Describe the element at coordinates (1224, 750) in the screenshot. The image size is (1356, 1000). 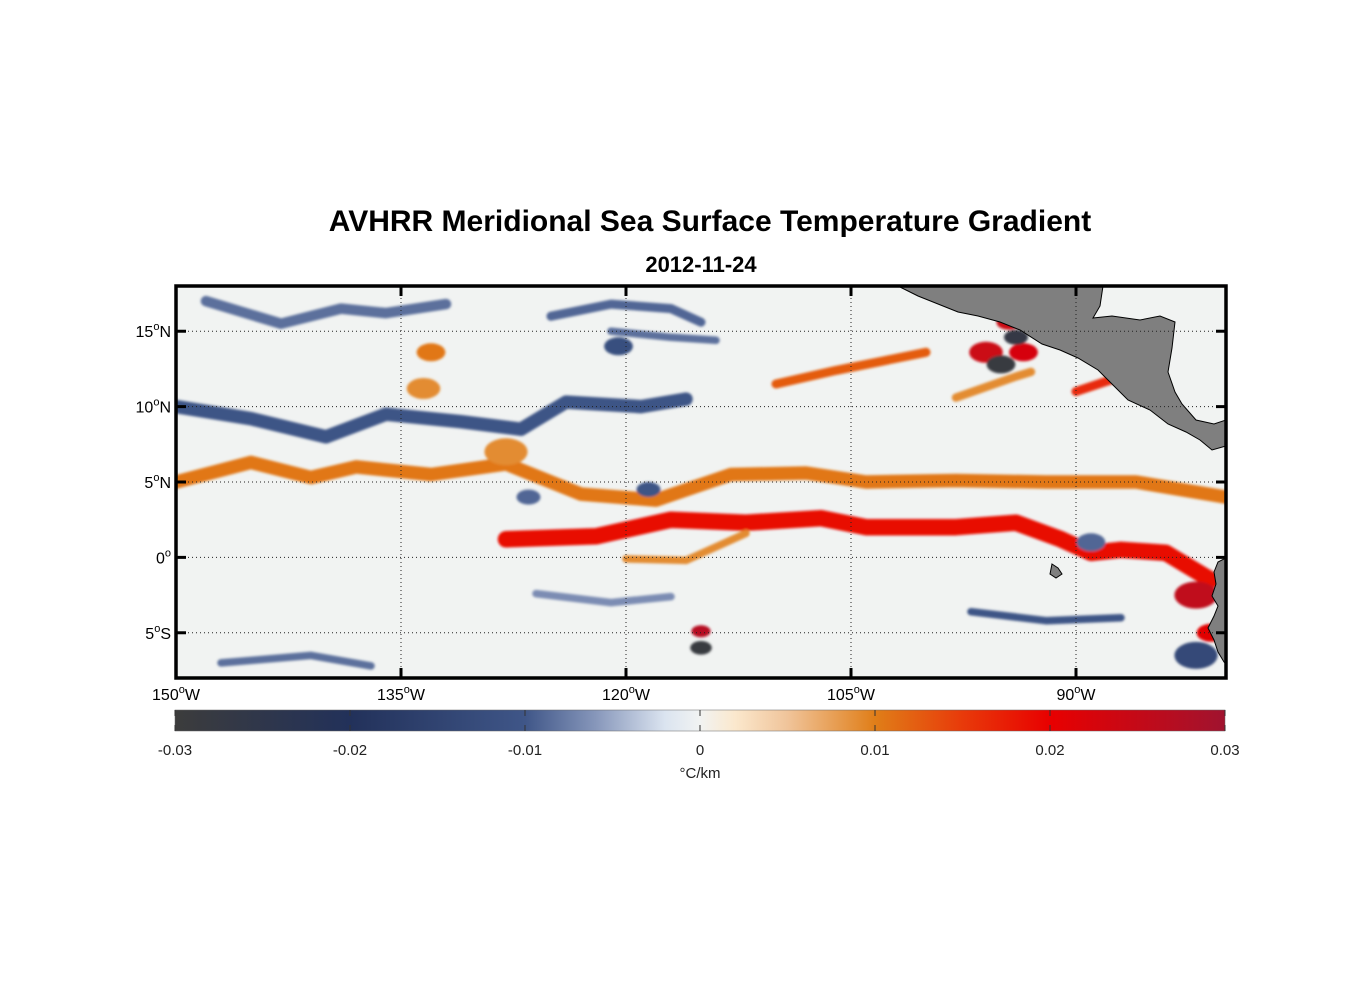
I see `colorbar-tick-label: 0.03` at that location.